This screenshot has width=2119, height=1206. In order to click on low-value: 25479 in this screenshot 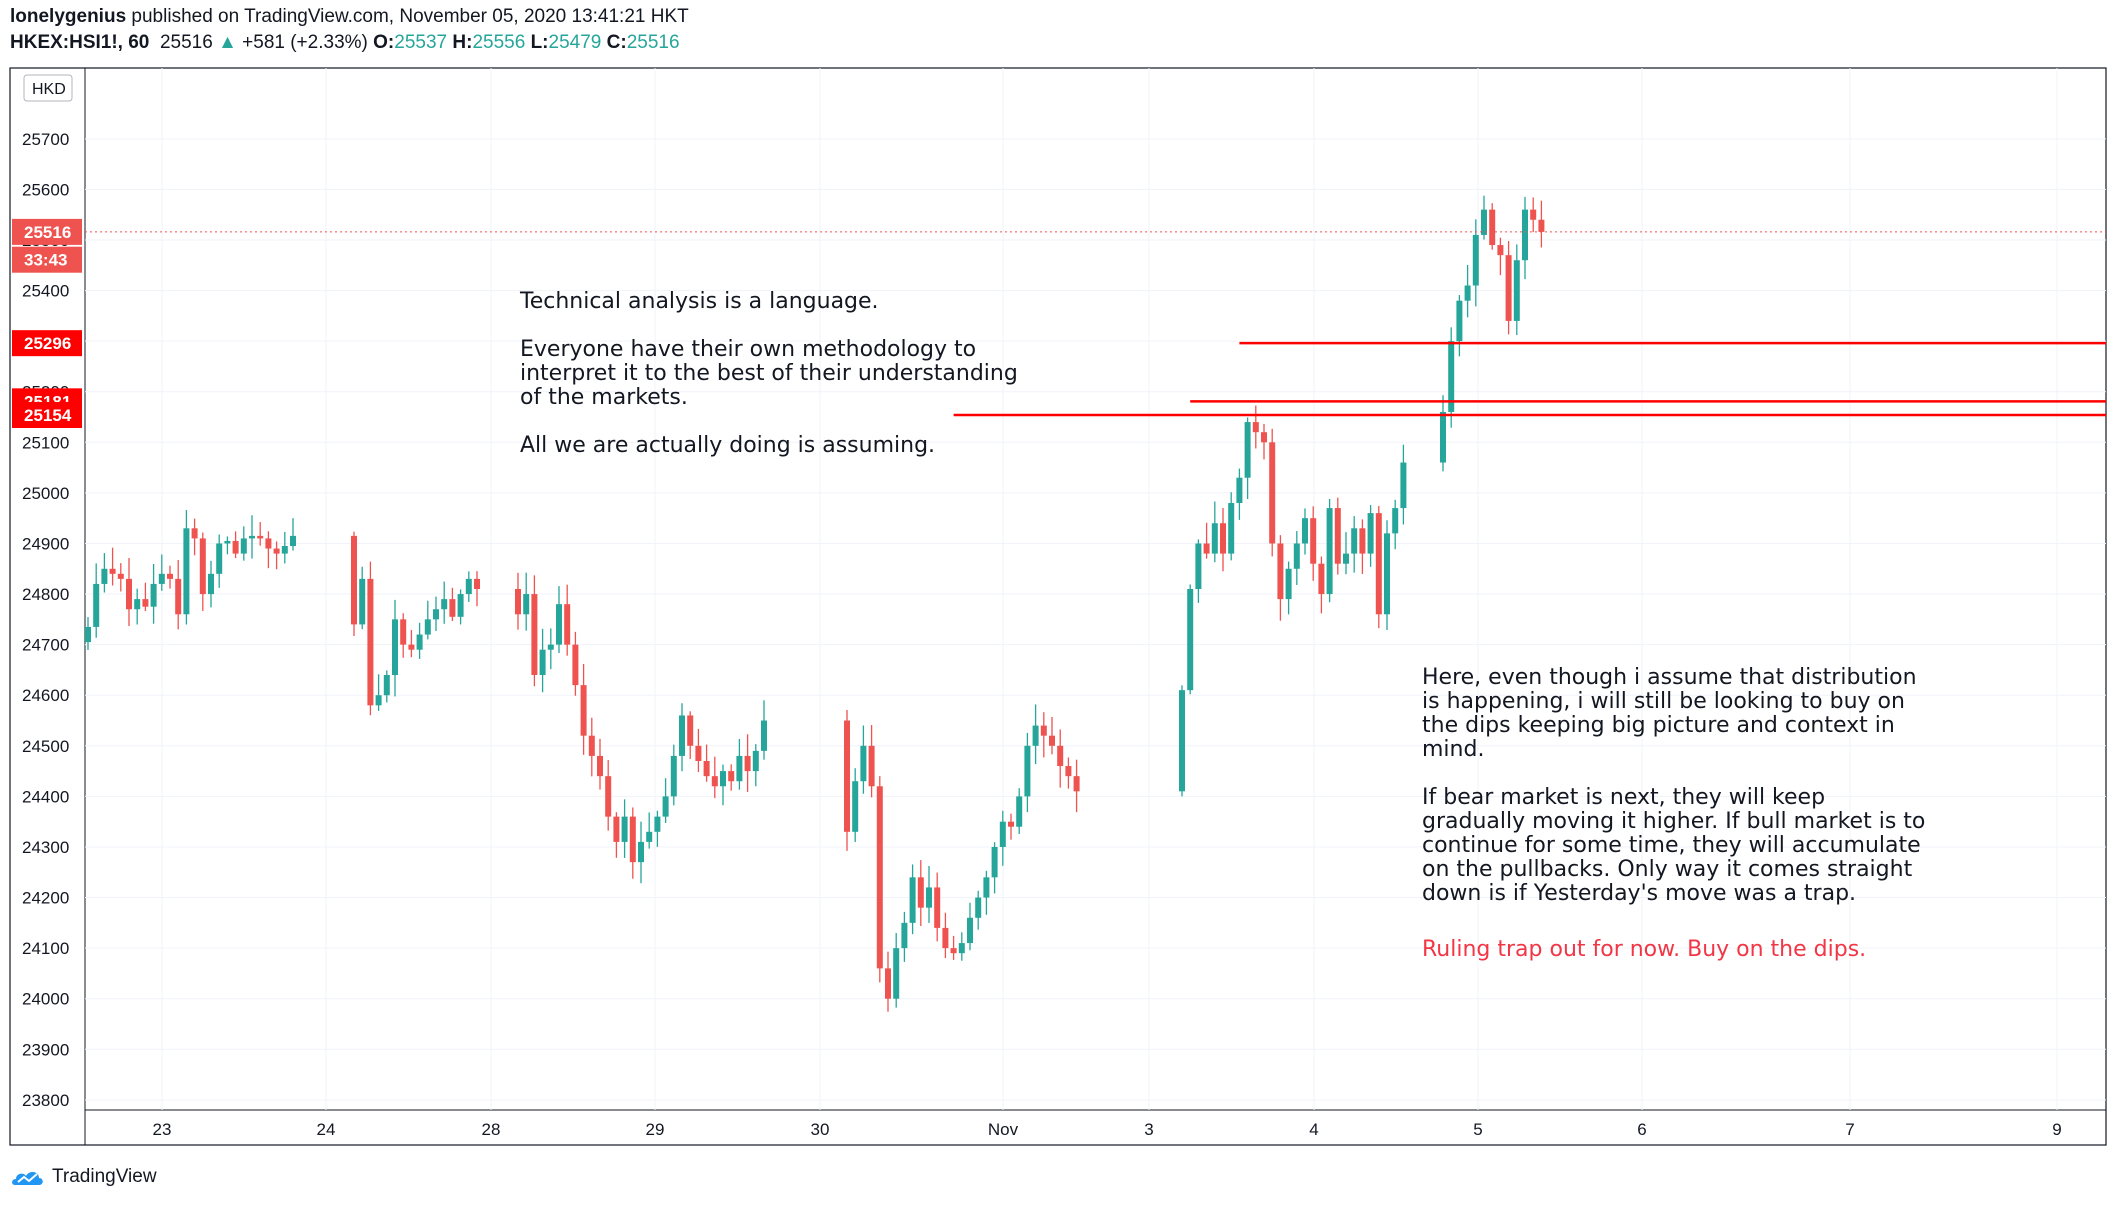, I will do `click(575, 42)`.